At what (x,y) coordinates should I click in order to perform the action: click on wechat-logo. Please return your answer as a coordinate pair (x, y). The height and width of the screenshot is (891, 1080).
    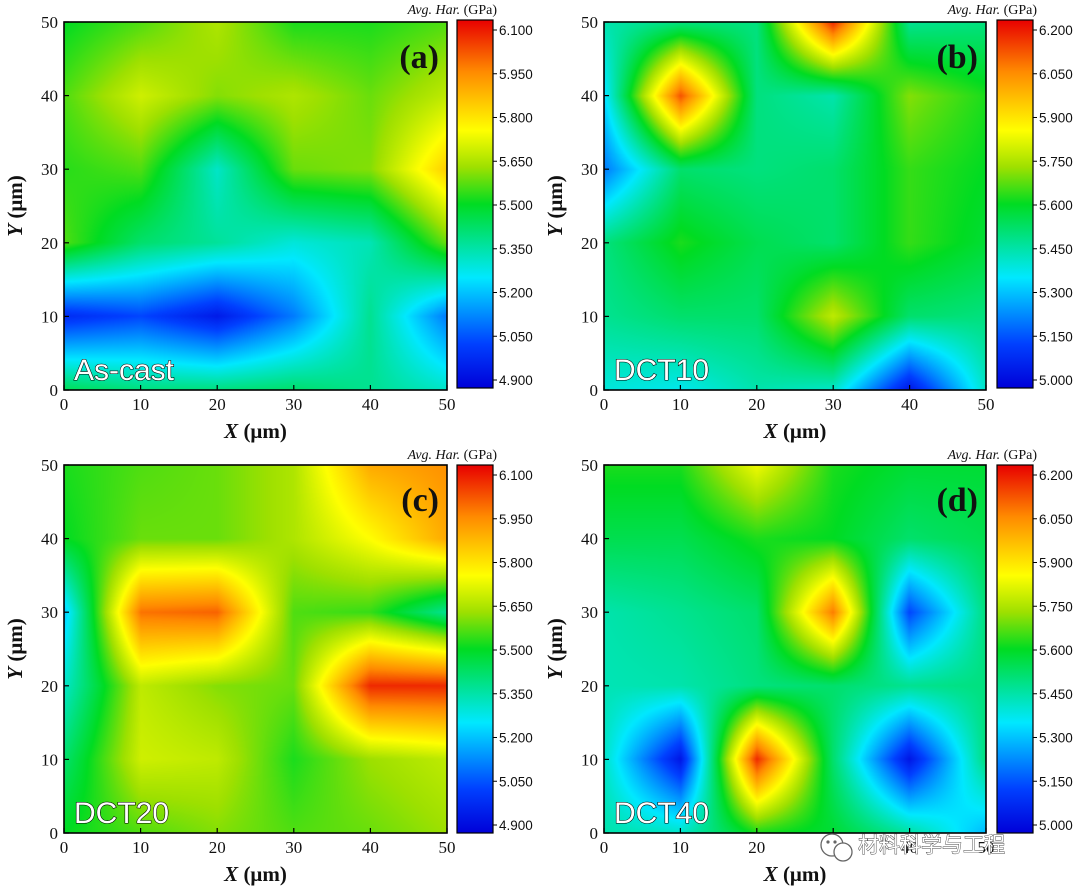
    Looking at the image, I should click on (836, 847).